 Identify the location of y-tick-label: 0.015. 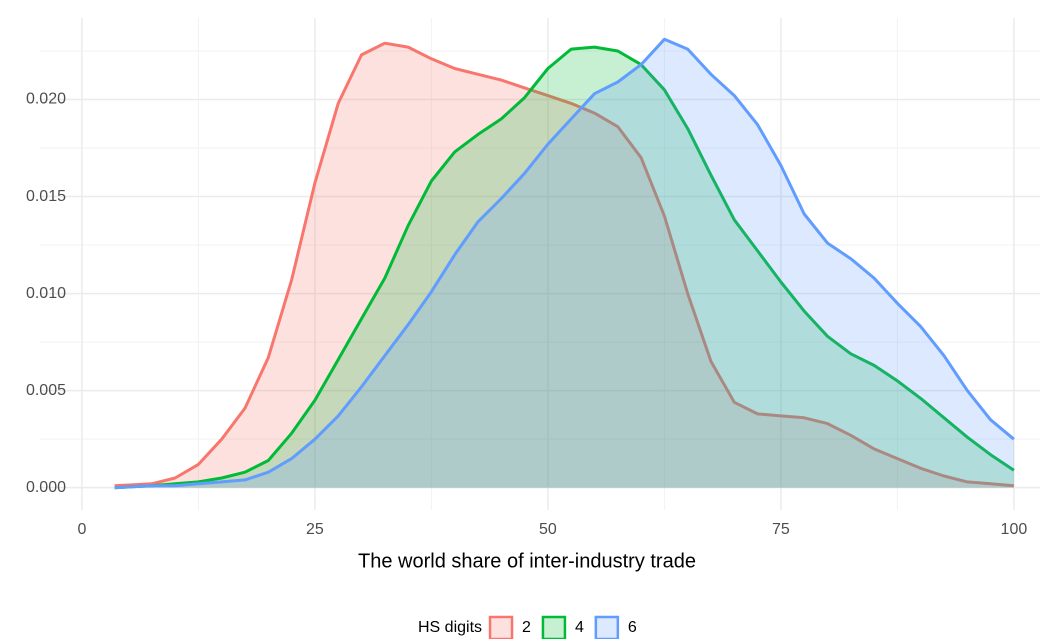
(46, 196).